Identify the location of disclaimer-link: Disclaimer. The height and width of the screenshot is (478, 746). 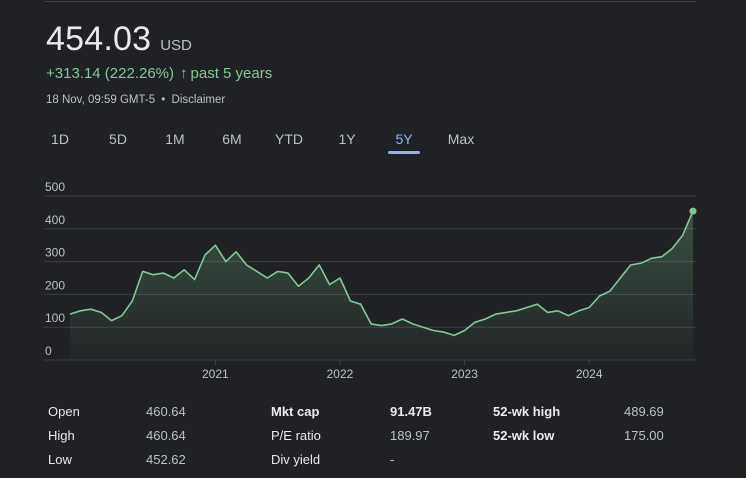
(198, 100).